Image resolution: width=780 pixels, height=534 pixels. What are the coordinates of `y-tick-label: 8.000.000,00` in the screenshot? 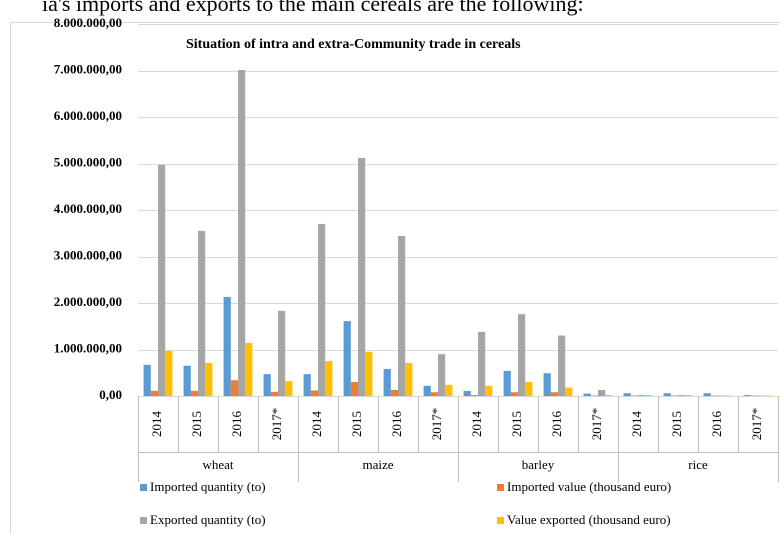 It's located at (88, 22).